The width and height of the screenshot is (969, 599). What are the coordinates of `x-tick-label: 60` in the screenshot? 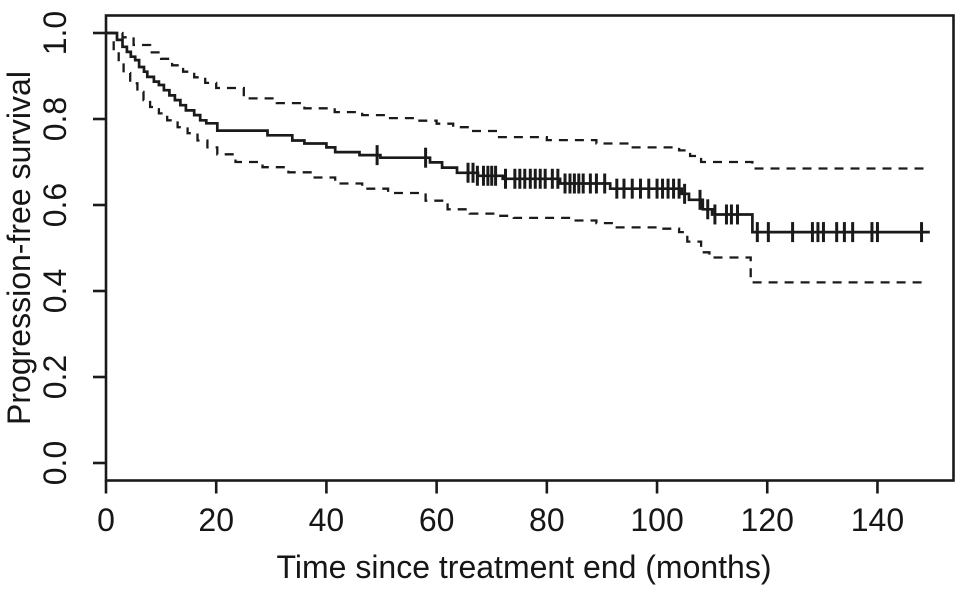 It's located at (437, 520).